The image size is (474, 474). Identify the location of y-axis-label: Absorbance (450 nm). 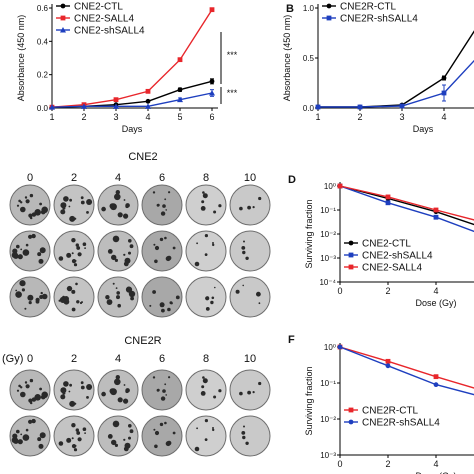
(287, 58).